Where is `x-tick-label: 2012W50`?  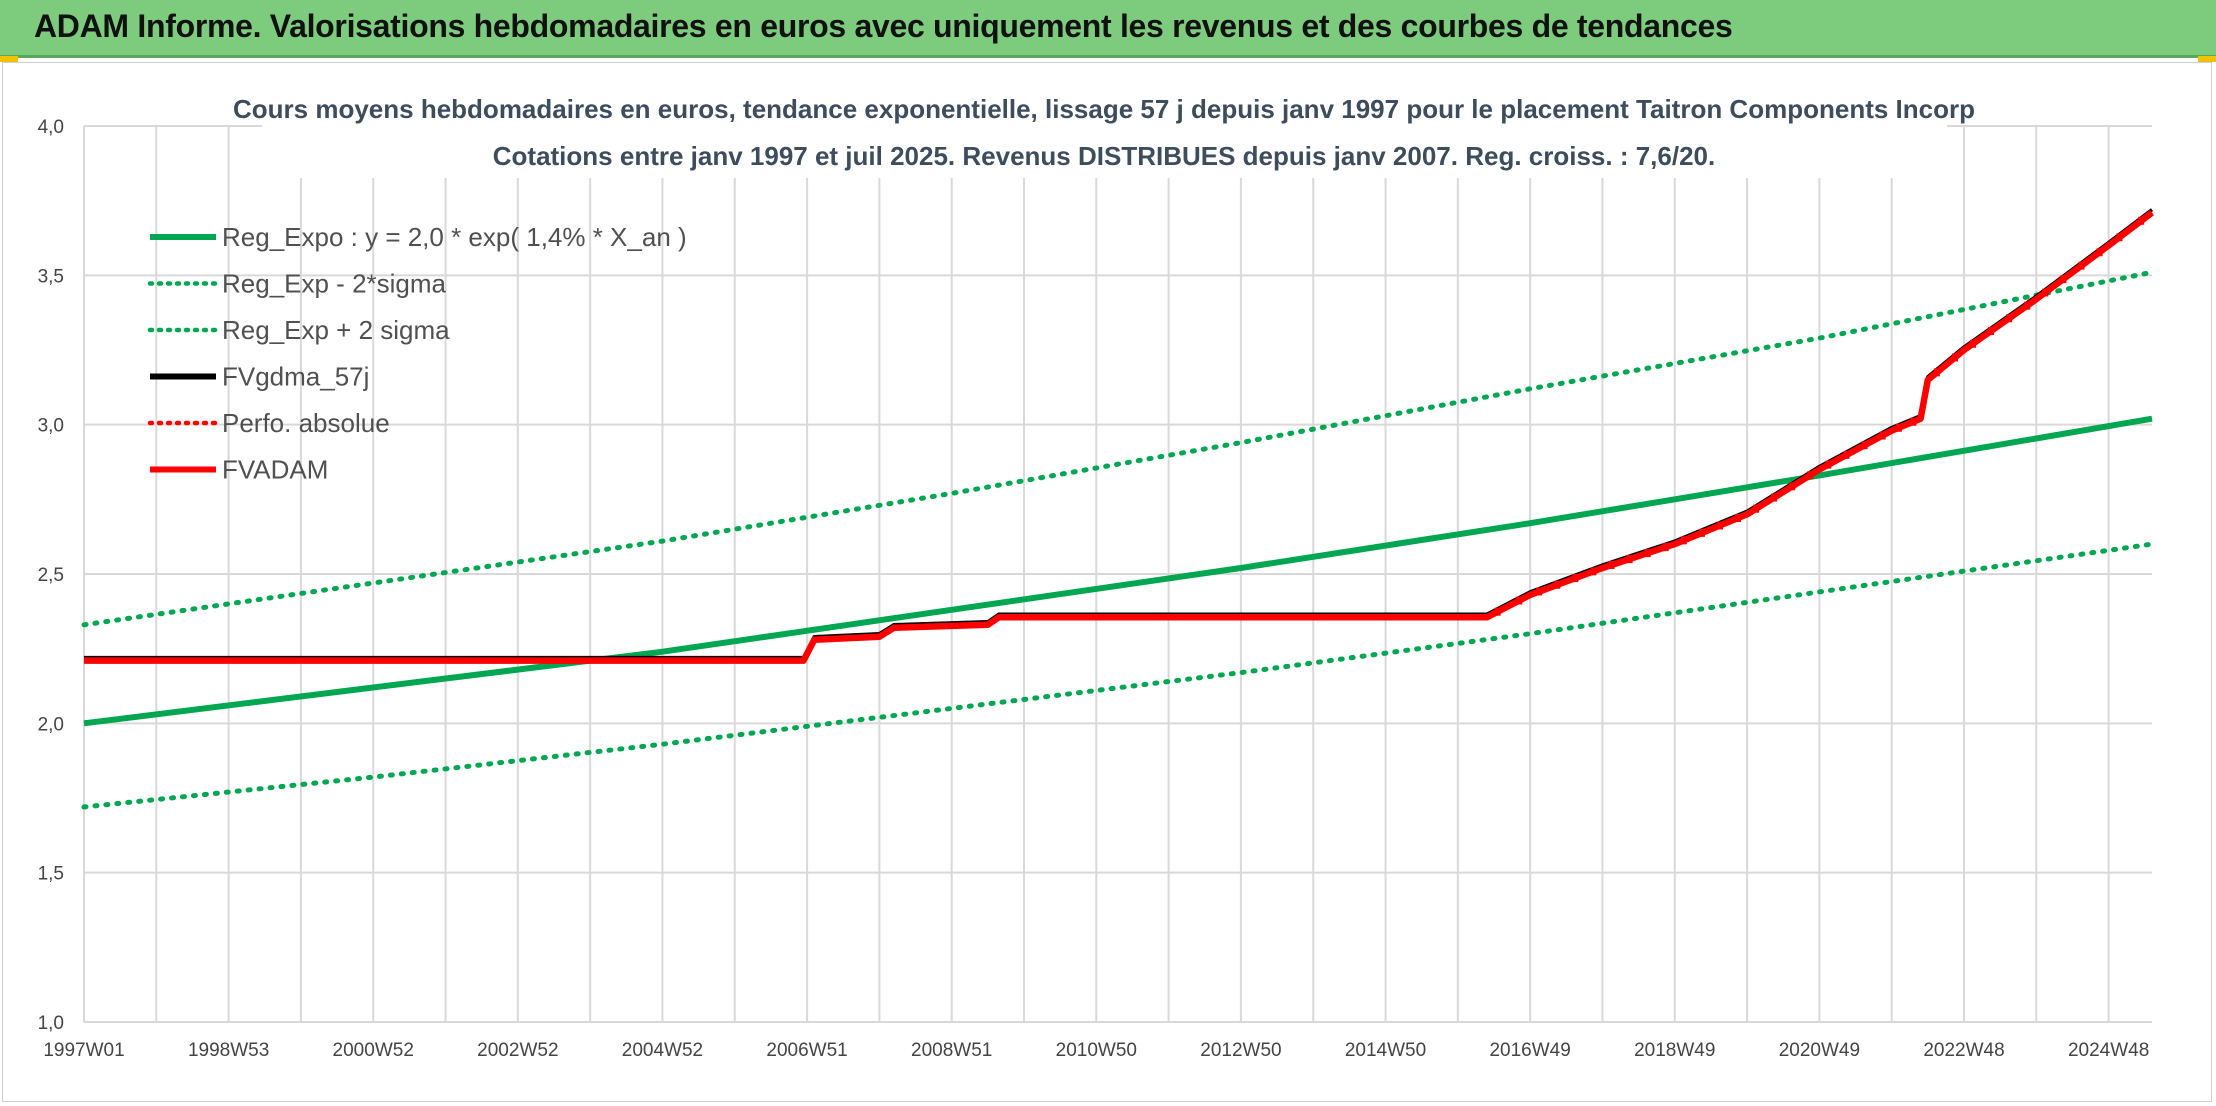 x-tick-label: 2012W50 is located at coordinates (1240, 1050).